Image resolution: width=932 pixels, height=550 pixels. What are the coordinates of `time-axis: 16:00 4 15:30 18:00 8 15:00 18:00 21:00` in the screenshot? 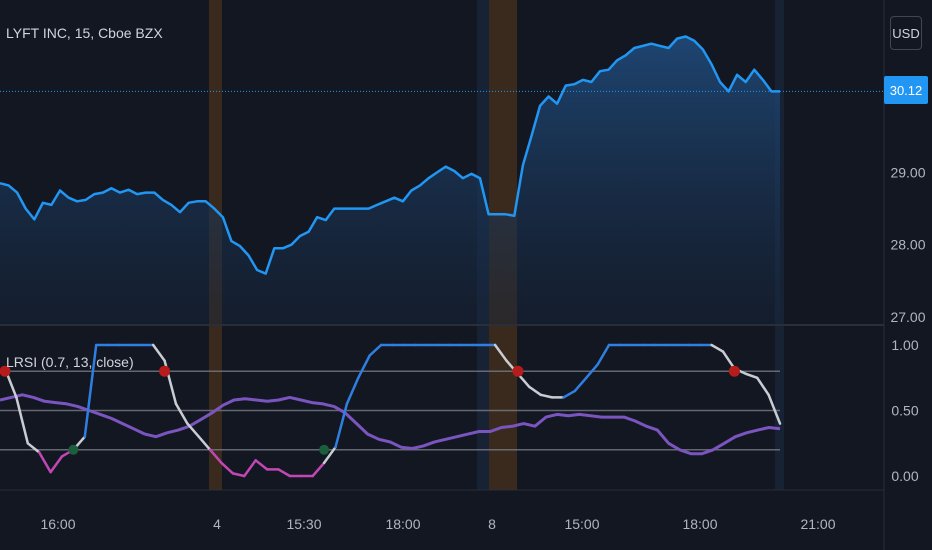 It's located at (437, 524).